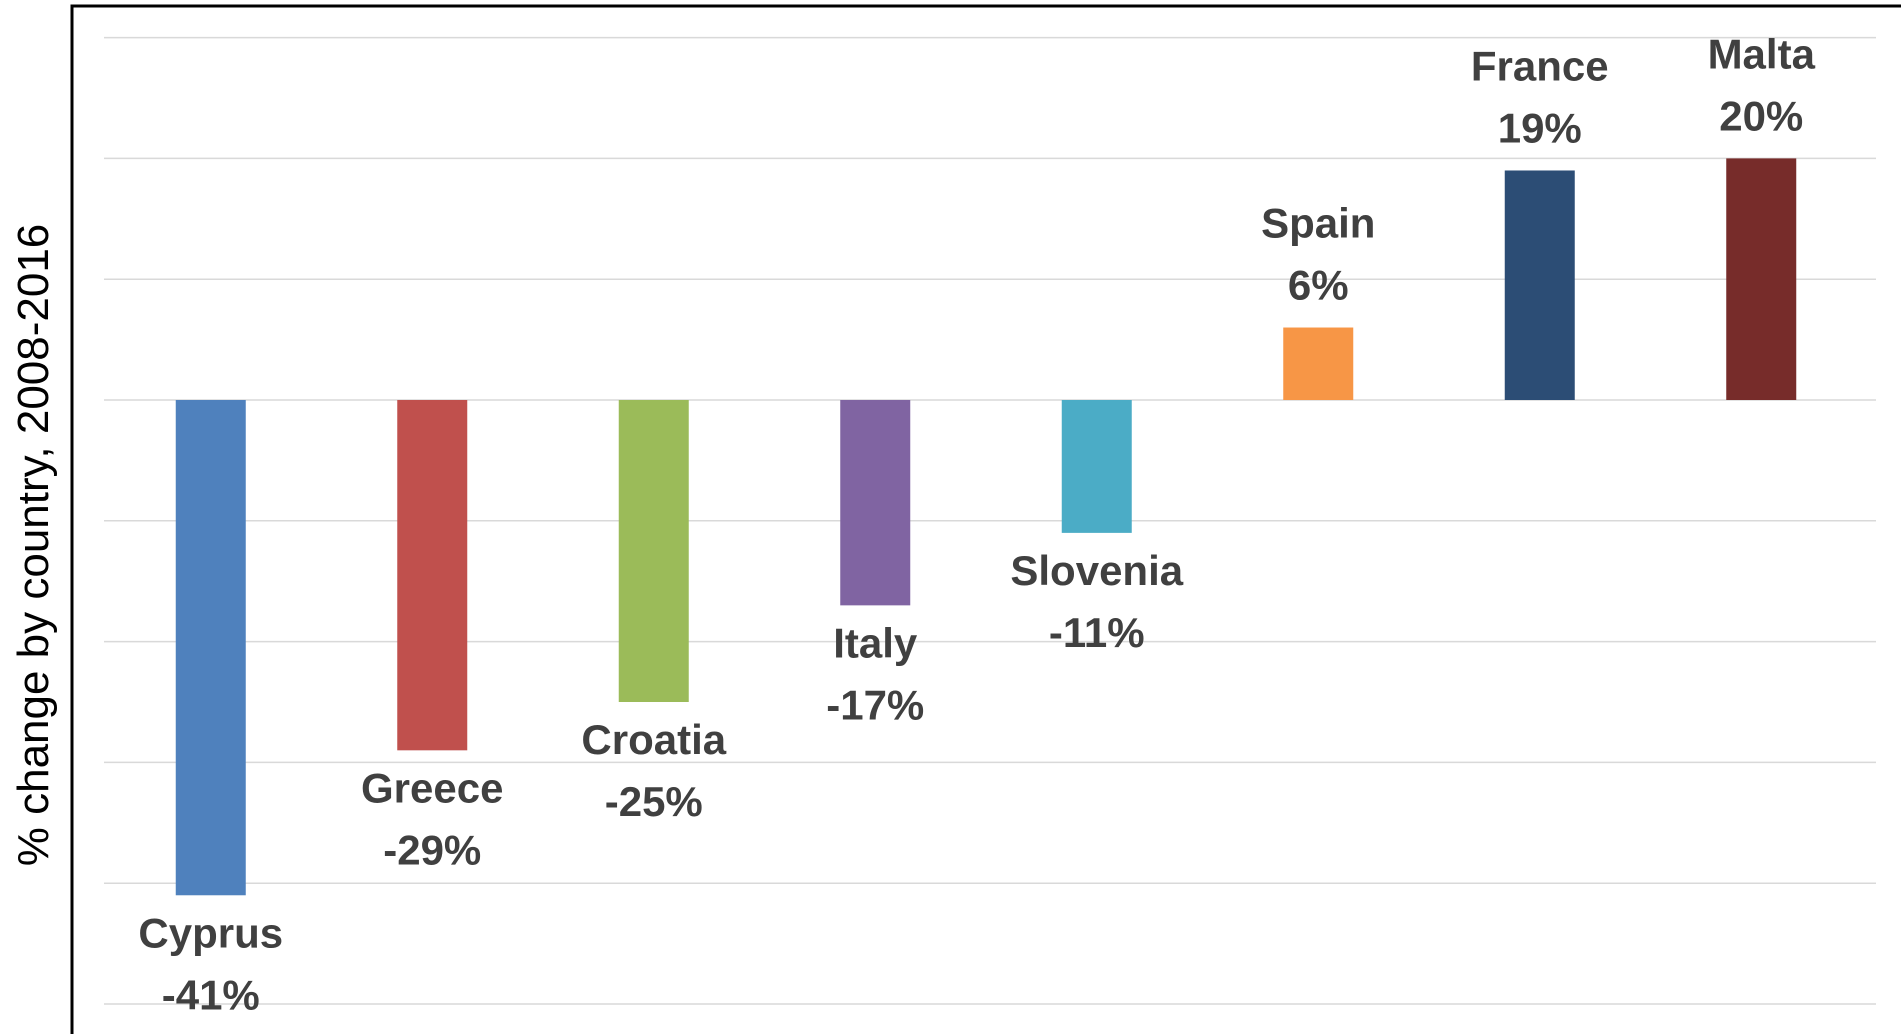  What do you see at coordinates (1097, 632) in the screenshot?
I see `data-label-slovenia-value: -11%` at bounding box center [1097, 632].